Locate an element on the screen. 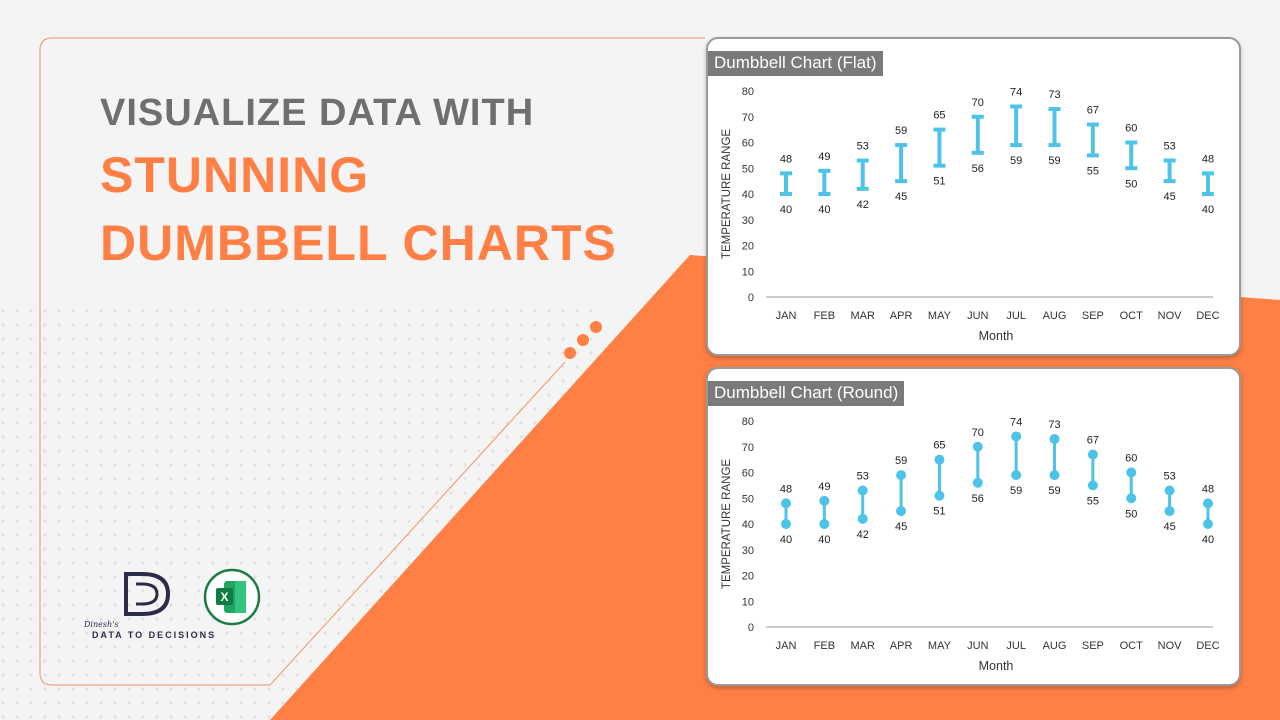 Image resolution: width=1280 pixels, height=720 pixels. x-tick-label: FEB is located at coordinates (824, 316).